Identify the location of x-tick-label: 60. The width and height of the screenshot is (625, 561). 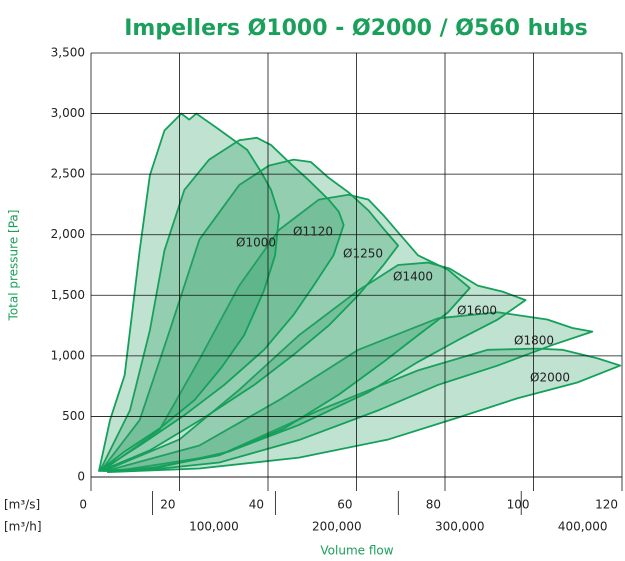
(344, 505).